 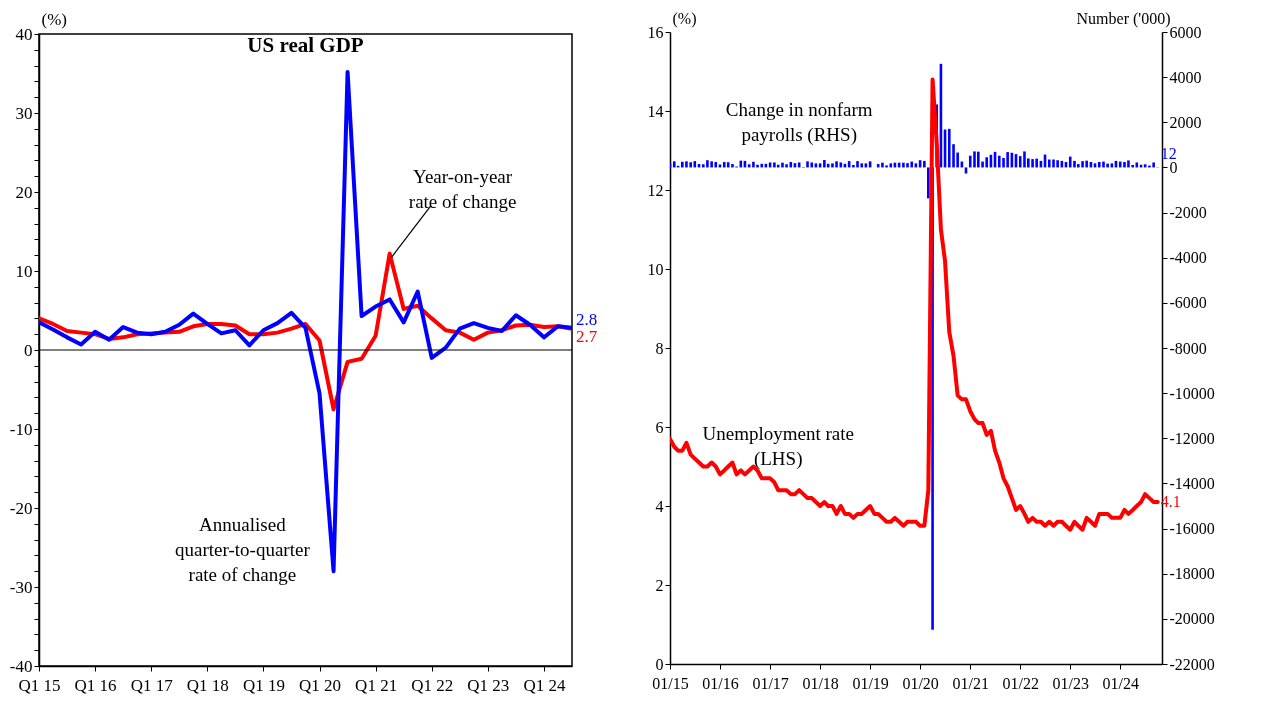 I want to click on x-tick-label: 01/20, so click(x=920, y=683).